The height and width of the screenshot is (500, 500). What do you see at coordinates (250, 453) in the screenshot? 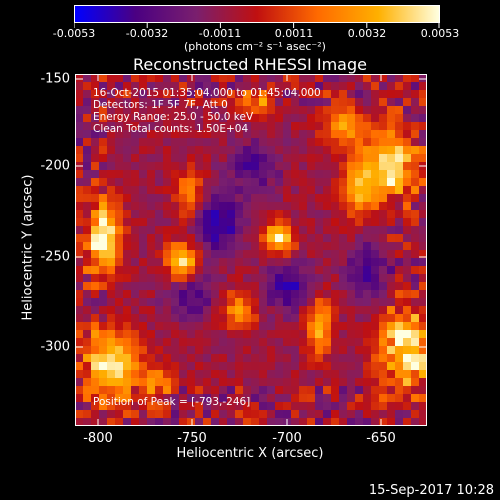
I see `x-axis-title: Heliocentric X (arcsec)` at bounding box center [250, 453].